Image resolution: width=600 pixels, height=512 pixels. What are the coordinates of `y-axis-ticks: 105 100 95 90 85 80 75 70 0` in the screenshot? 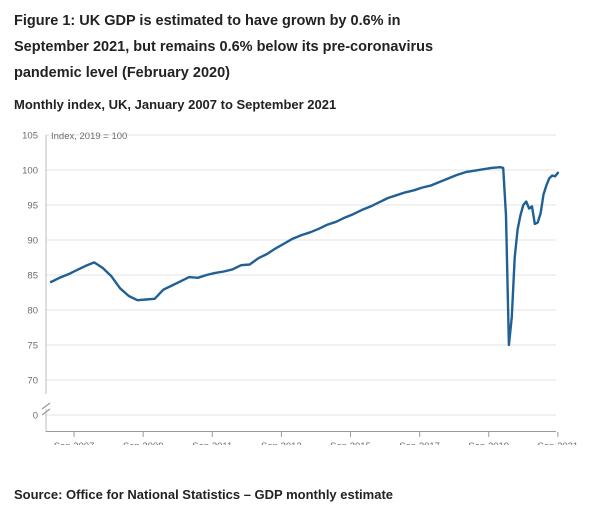 It's located at (30, 276).